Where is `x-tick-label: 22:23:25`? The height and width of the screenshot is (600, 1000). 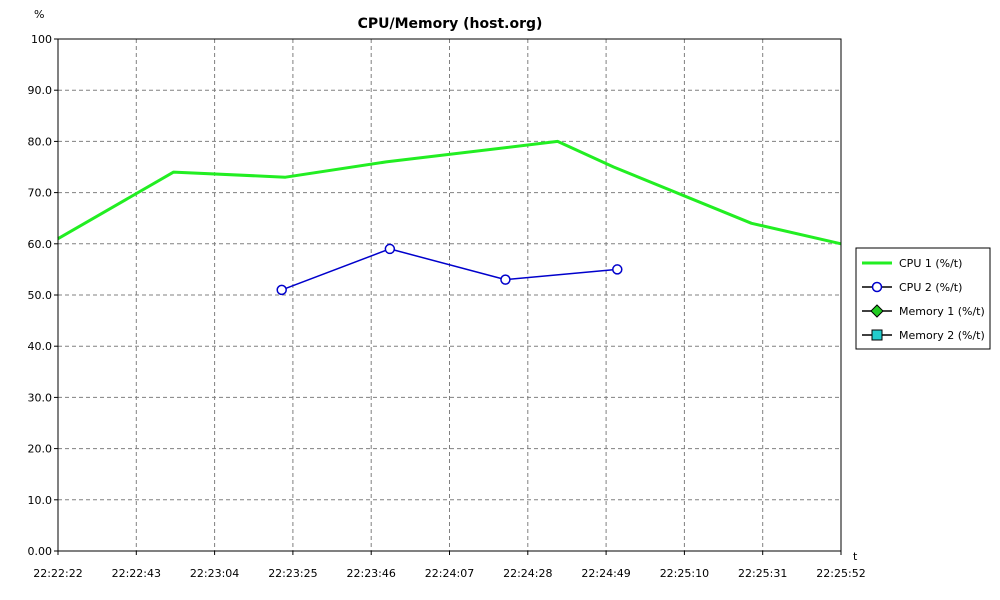
x-tick-label: 22:23:25 is located at coordinates (292, 573).